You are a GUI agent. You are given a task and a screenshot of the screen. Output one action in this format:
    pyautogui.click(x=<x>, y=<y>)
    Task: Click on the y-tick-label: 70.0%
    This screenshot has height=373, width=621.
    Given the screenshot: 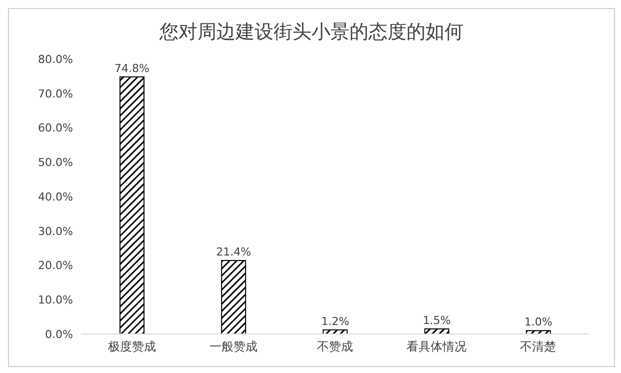 What is the action you would take?
    pyautogui.click(x=55, y=93)
    